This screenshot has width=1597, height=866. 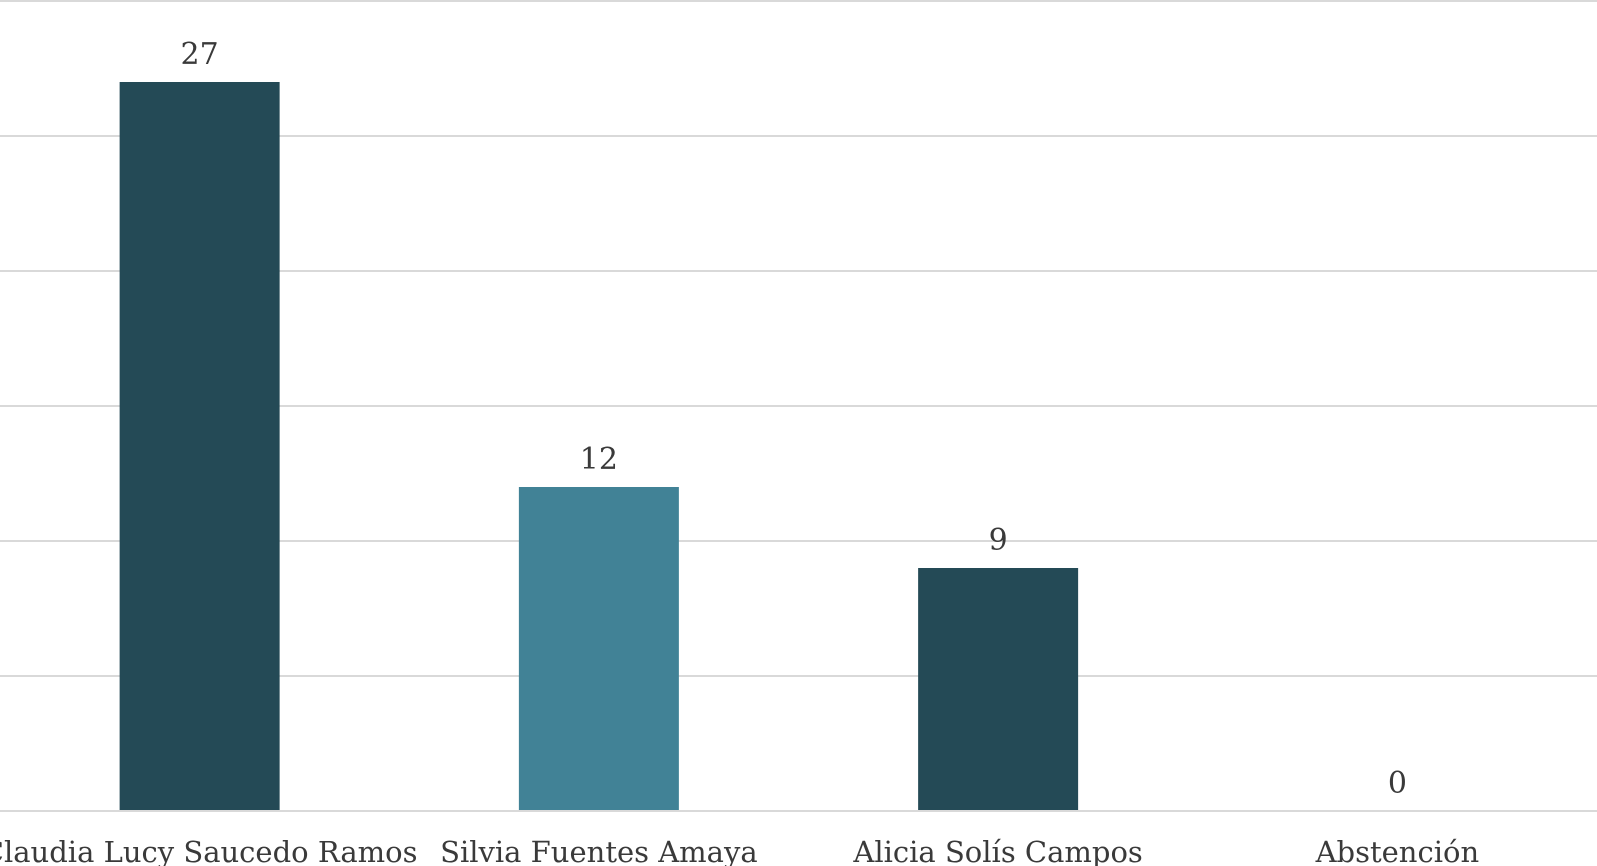 I want to click on category-label: Silvia Fuentes Amaya, so click(x=599, y=850).